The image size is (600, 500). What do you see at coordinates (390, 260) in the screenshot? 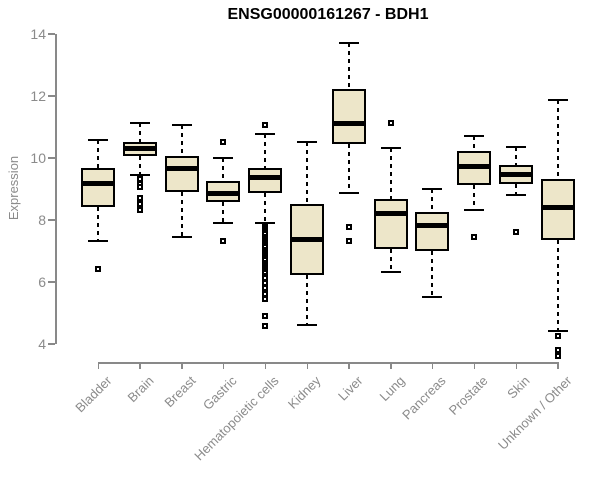
I see `whisker-lower-lung` at bounding box center [390, 260].